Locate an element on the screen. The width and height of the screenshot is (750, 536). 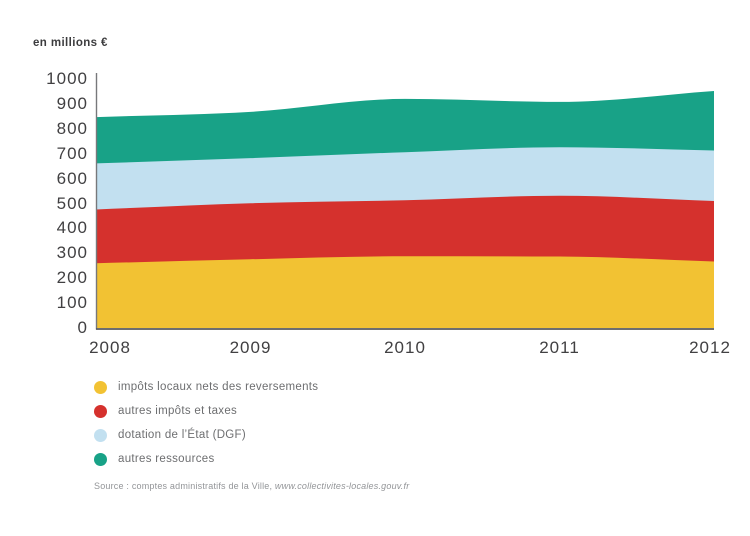
y-tick-label: 900 is located at coordinates (72, 103).